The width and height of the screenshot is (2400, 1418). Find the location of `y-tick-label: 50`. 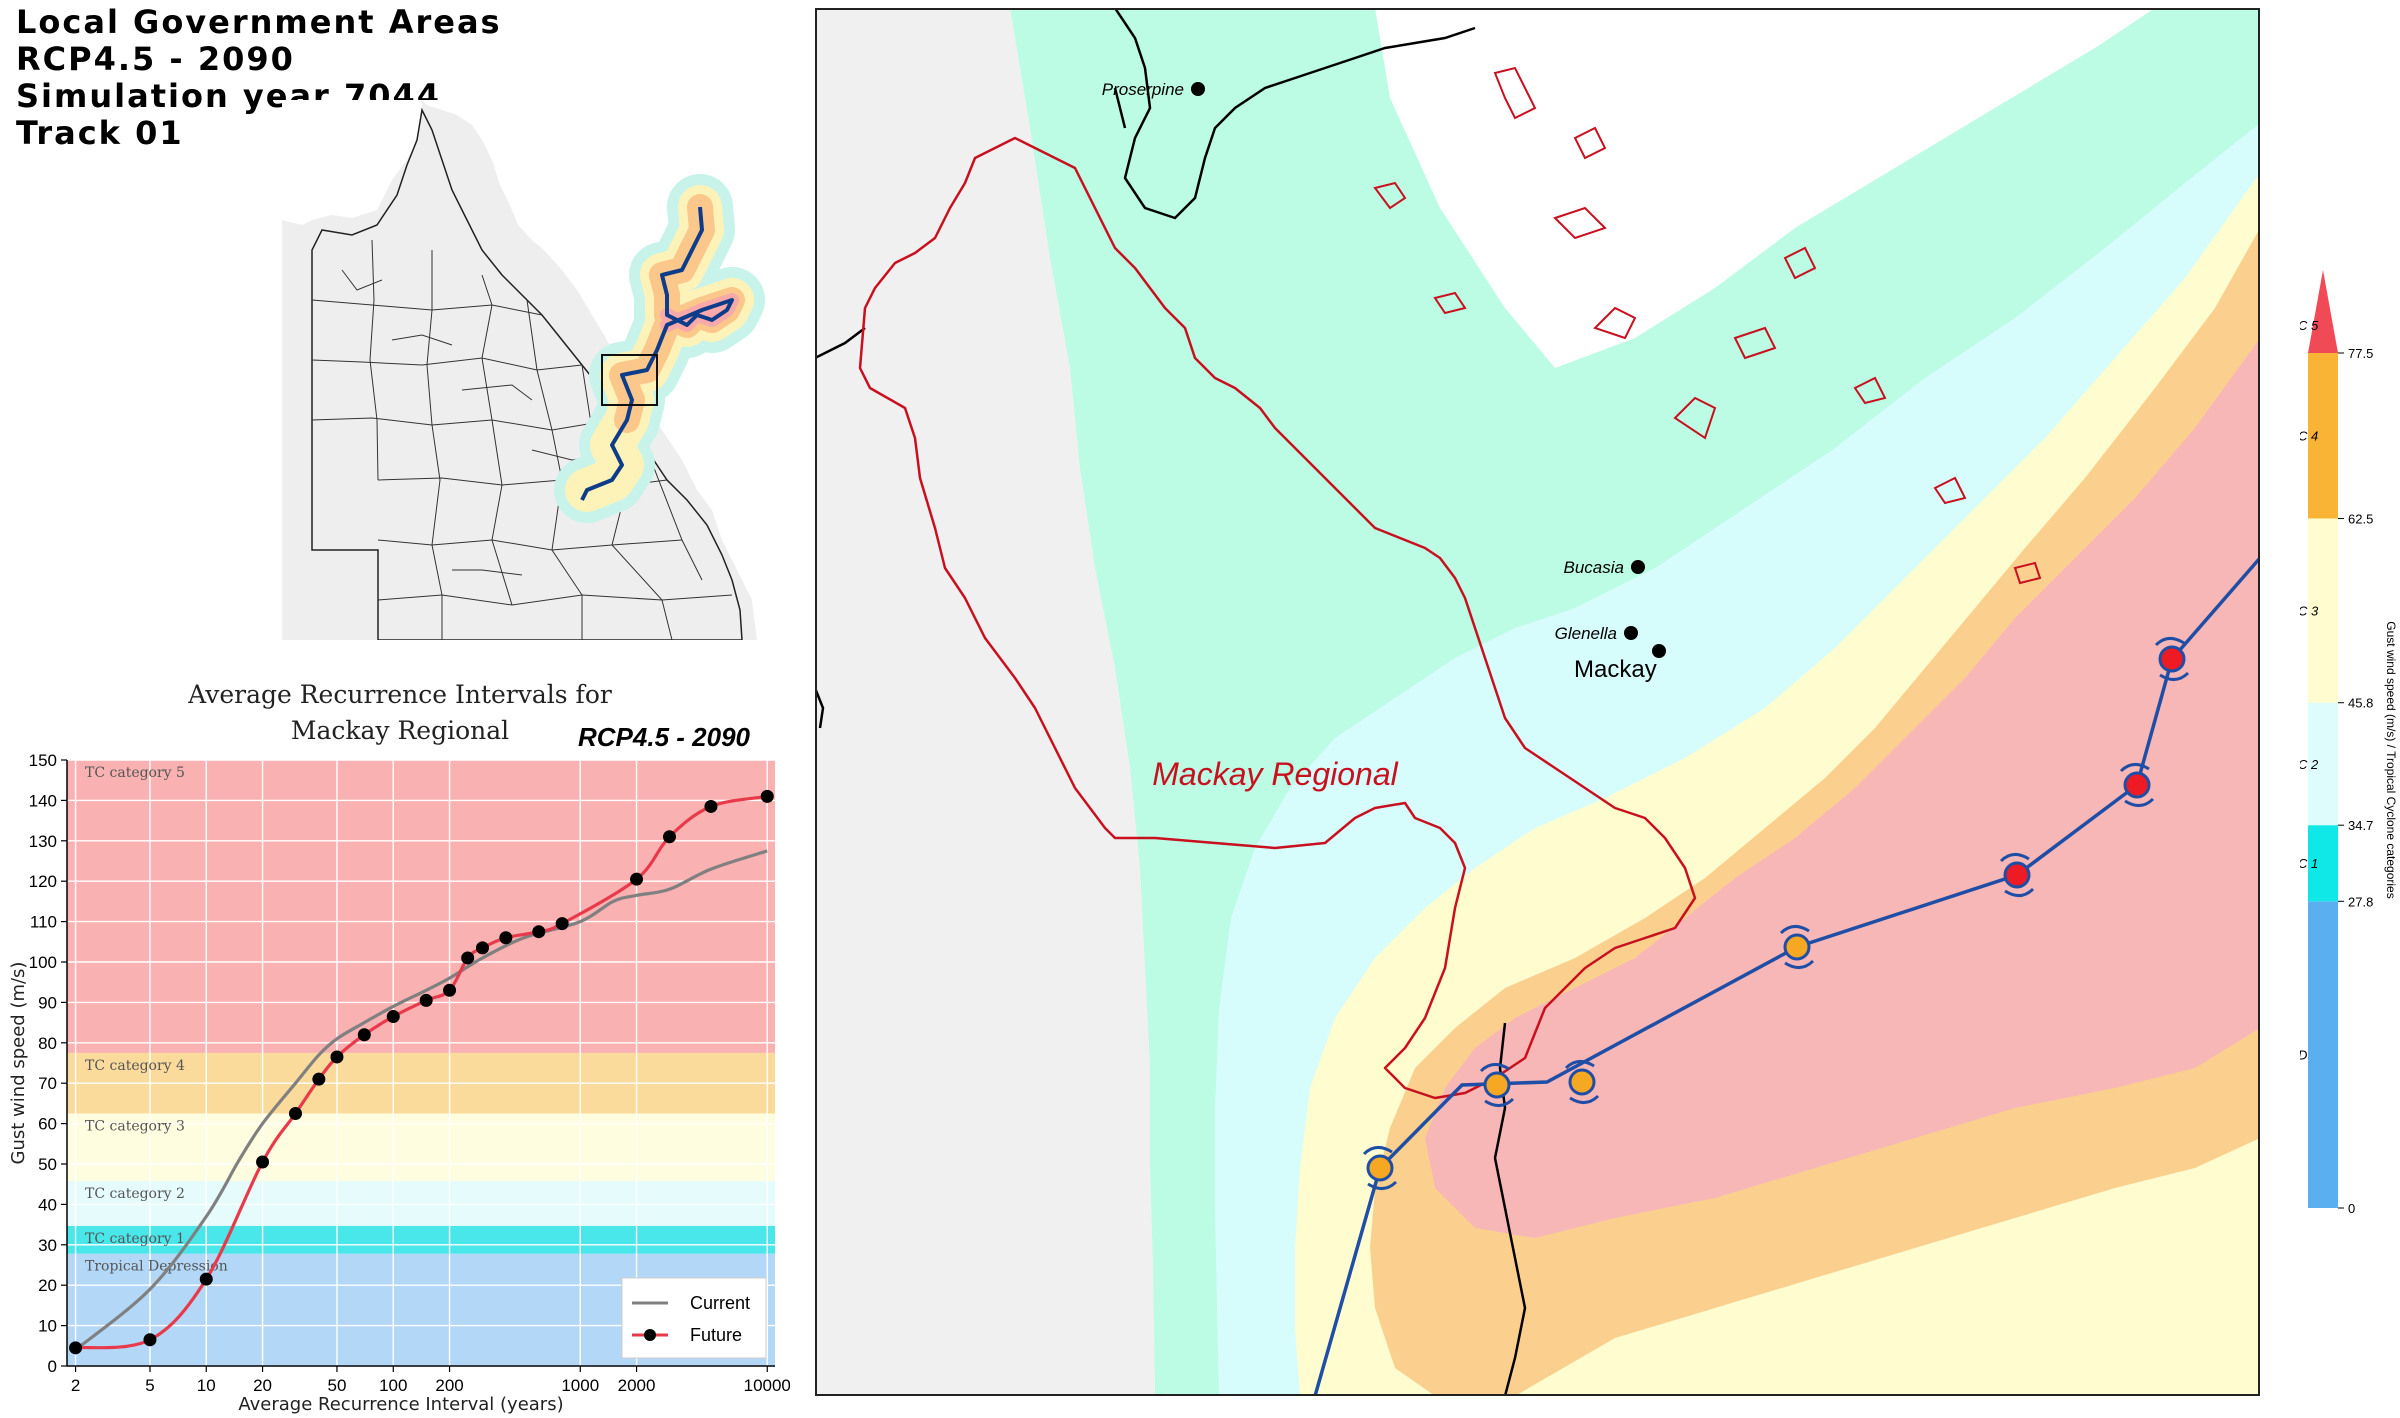

y-tick-label: 50 is located at coordinates (47, 1164).